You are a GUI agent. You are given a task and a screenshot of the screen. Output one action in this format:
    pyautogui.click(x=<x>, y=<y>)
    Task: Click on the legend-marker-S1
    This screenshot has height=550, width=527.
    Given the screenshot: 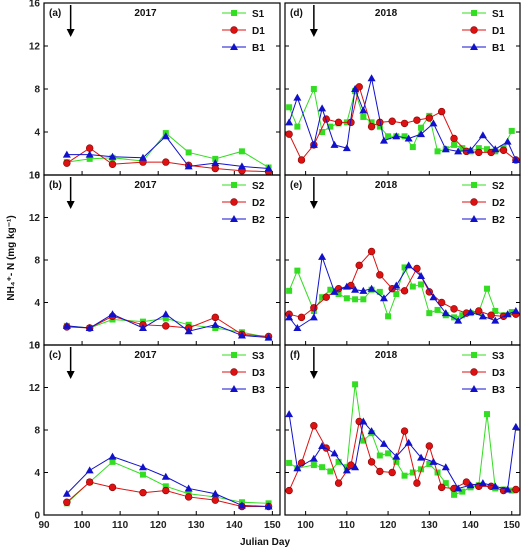 What is the action you would take?
    pyautogui.click(x=234, y=13)
    